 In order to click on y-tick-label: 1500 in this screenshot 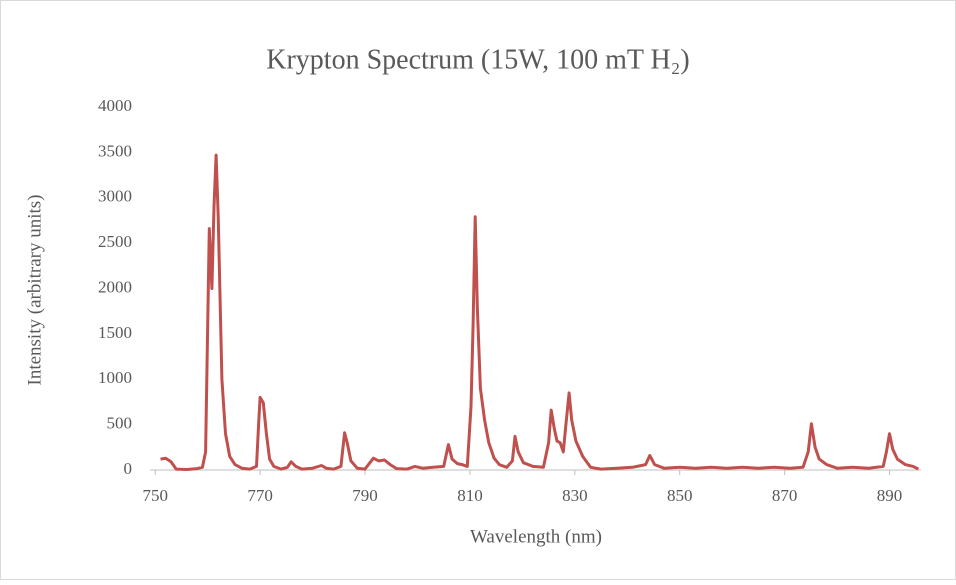, I will do `click(115, 332)`.